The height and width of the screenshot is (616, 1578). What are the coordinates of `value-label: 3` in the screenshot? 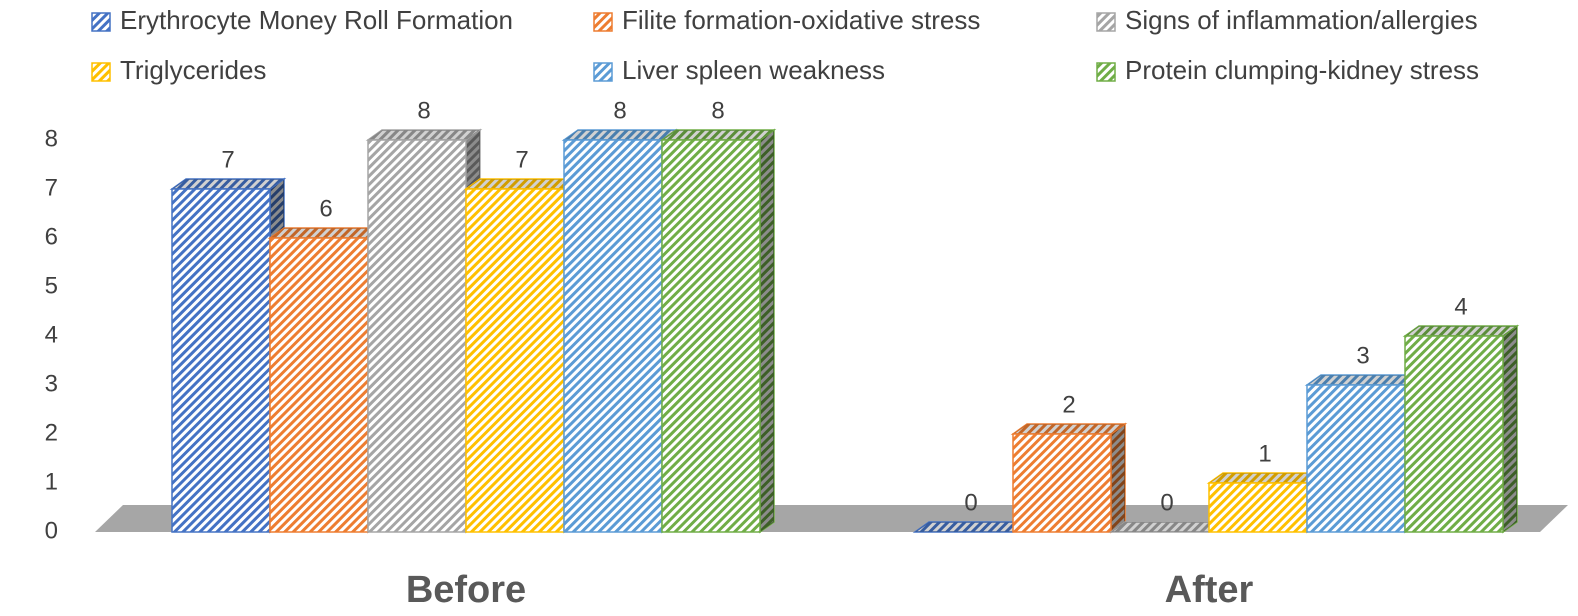 It's located at (1362, 355).